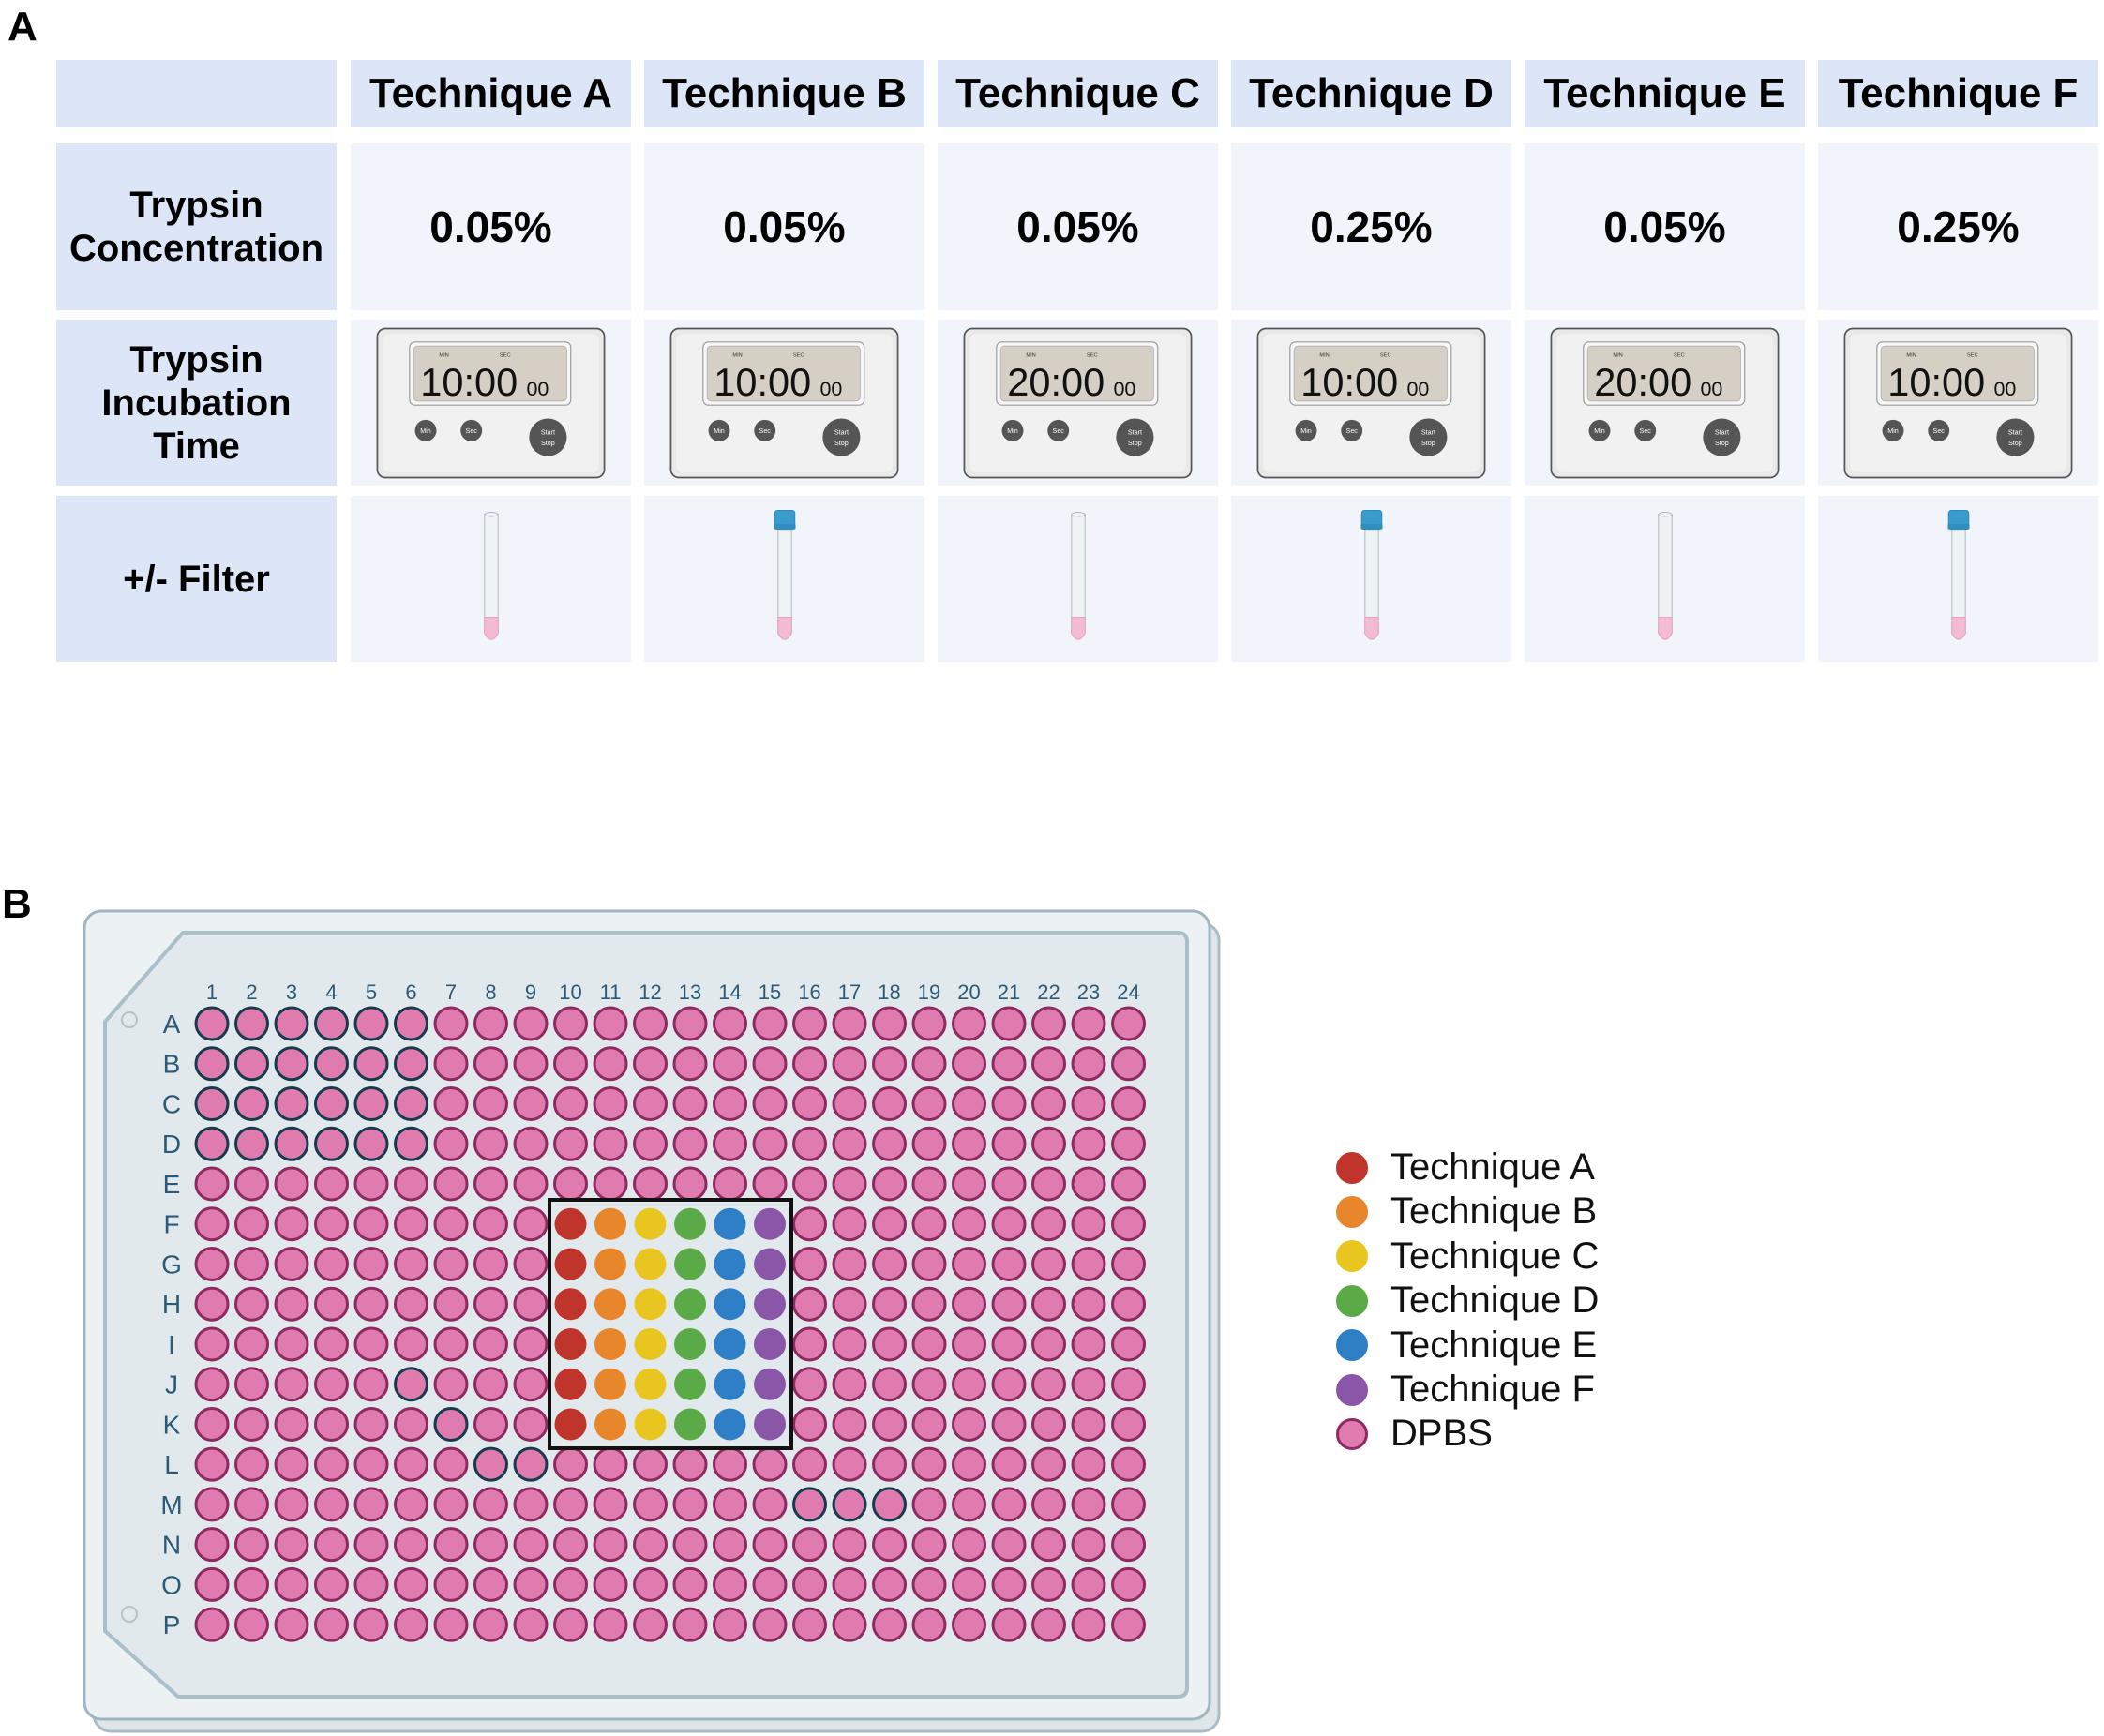  Describe the element at coordinates (1493, 1167) in the screenshot. I see `legend-label: Technique A` at that location.